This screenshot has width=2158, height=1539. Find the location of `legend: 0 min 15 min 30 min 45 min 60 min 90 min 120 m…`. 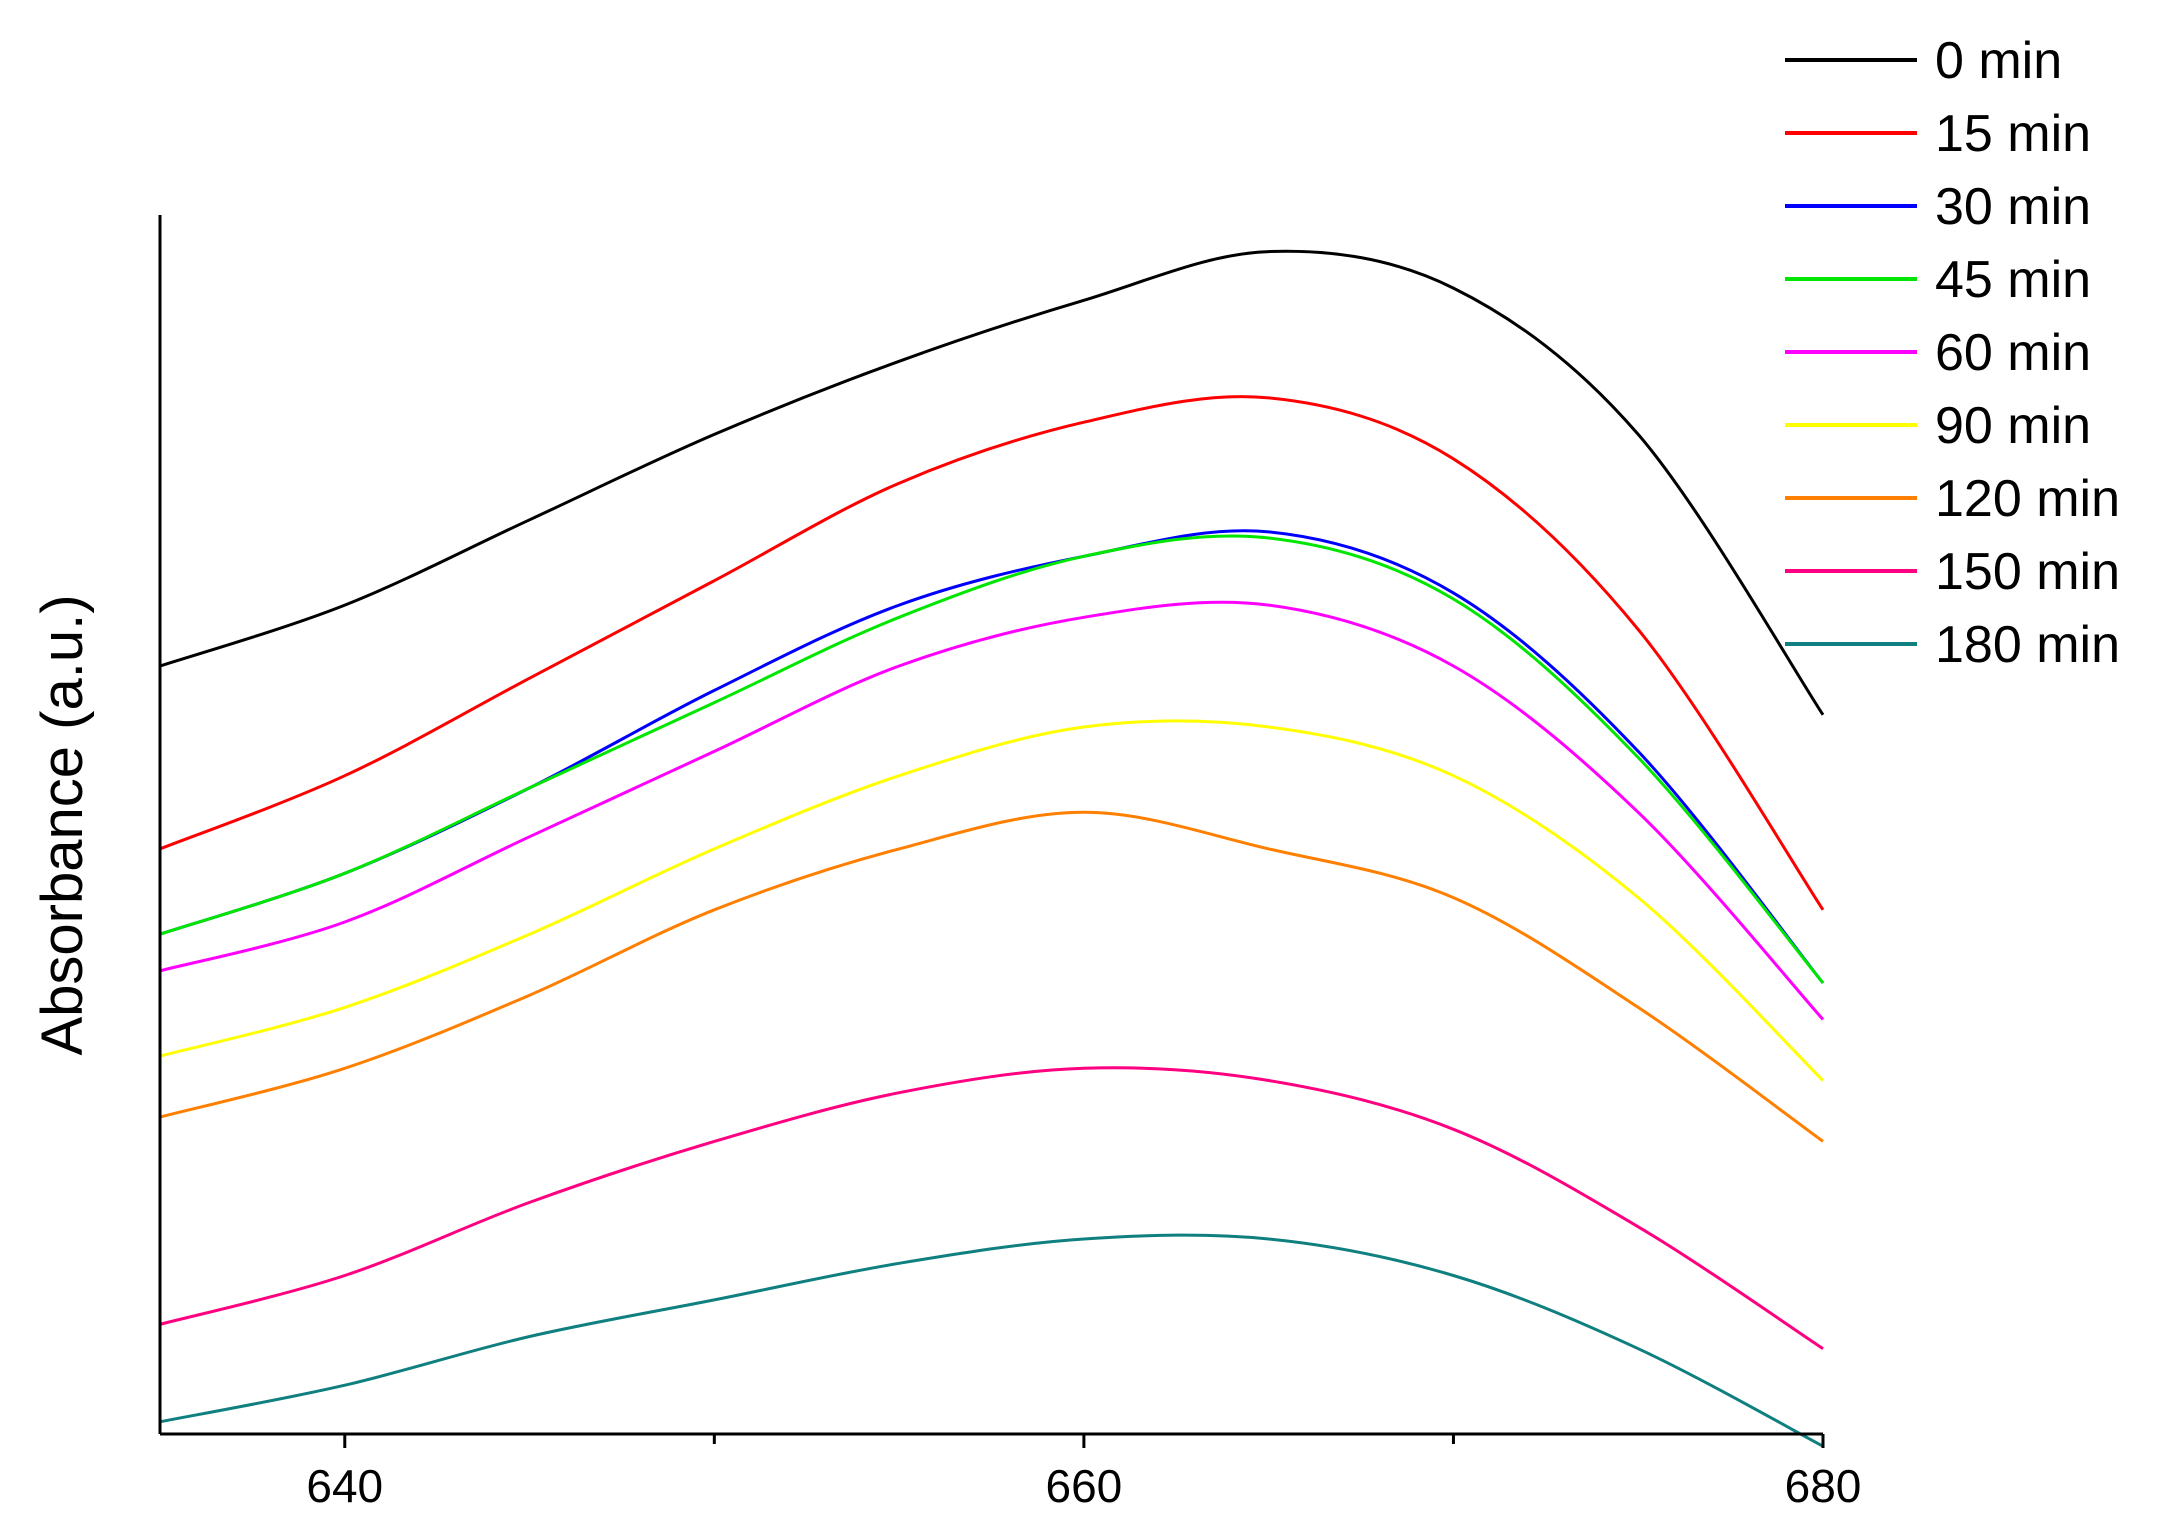

legend: 0 min 15 min 30 min 45 min 60 min 90 min 120 m… is located at coordinates (1952, 353).